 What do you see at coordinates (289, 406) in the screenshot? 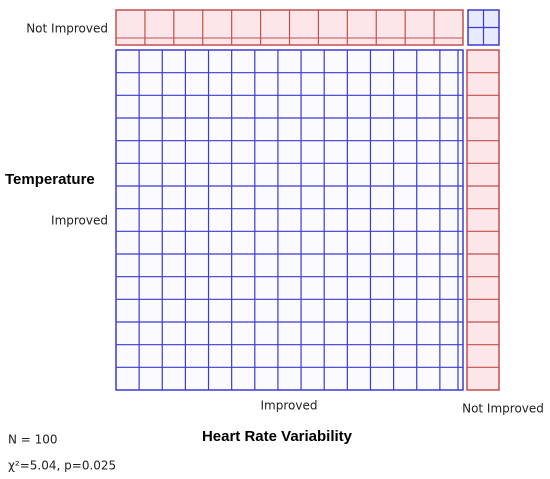
I see `column-label: Improved` at bounding box center [289, 406].